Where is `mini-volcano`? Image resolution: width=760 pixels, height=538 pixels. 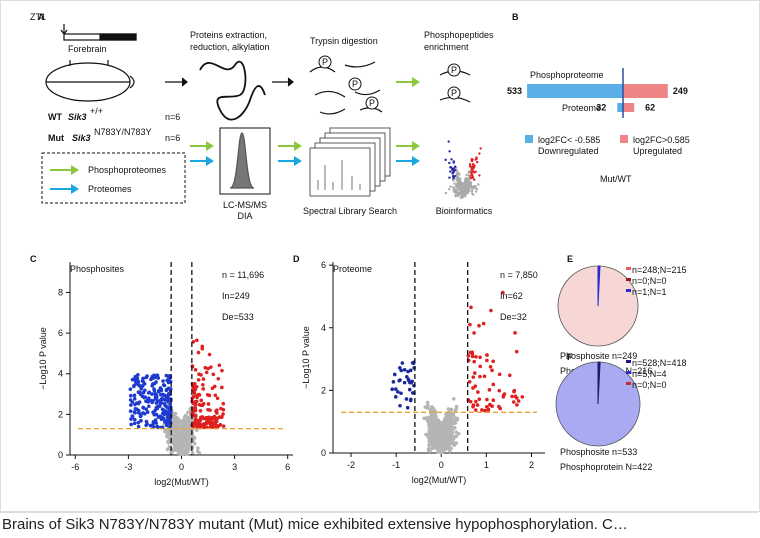 mini-volcano is located at coordinates (463, 170).